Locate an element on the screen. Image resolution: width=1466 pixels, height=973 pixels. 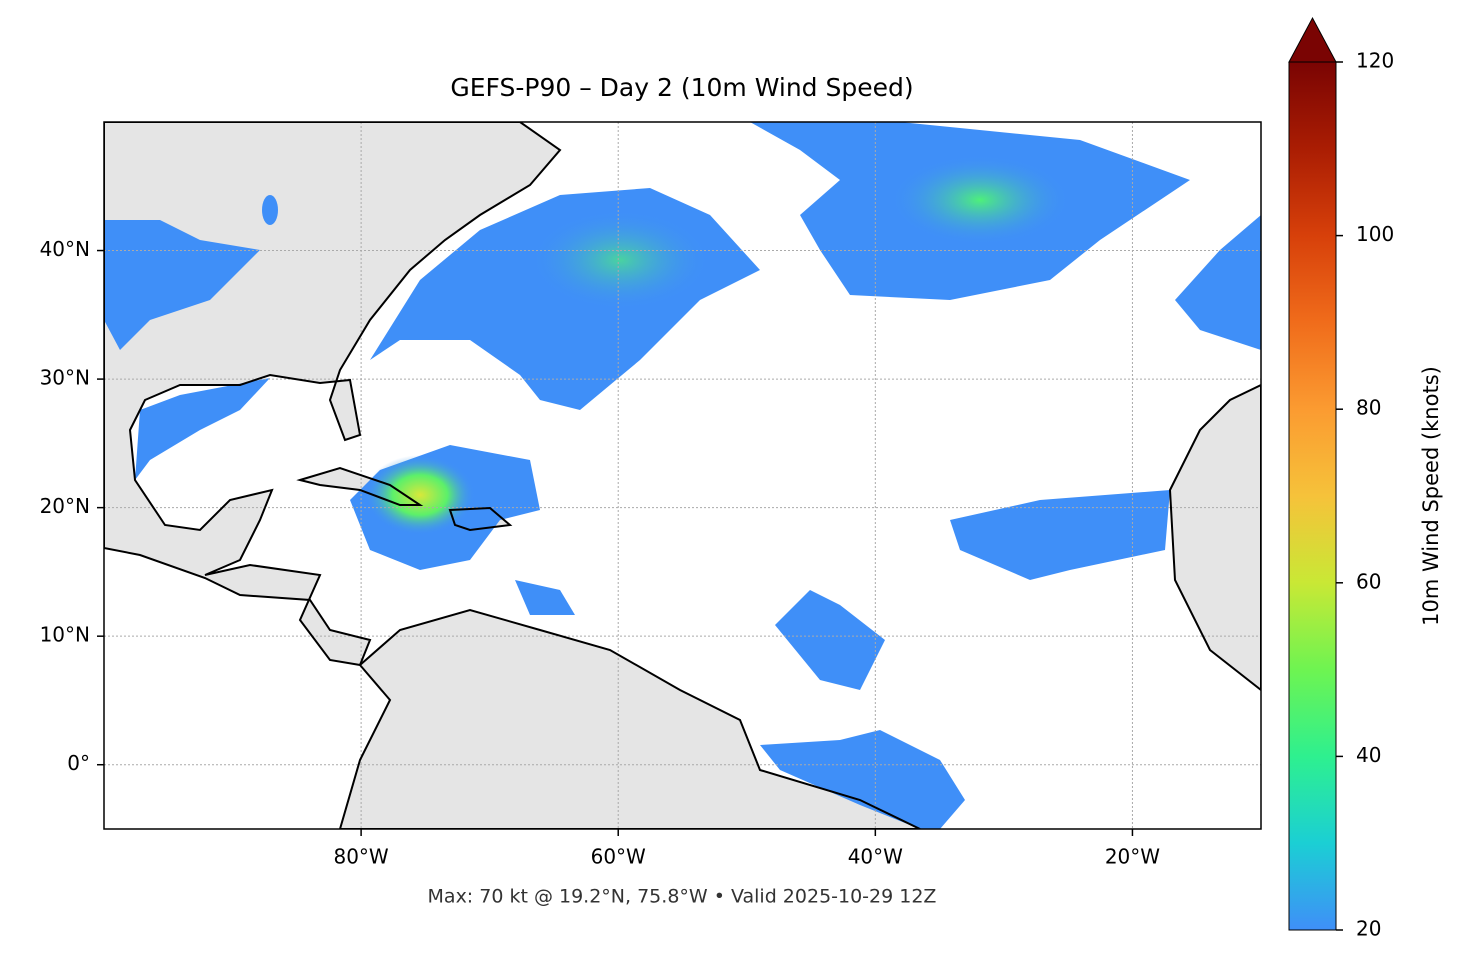
colorbar-tick-label: 120 is located at coordinates (1375, 61).